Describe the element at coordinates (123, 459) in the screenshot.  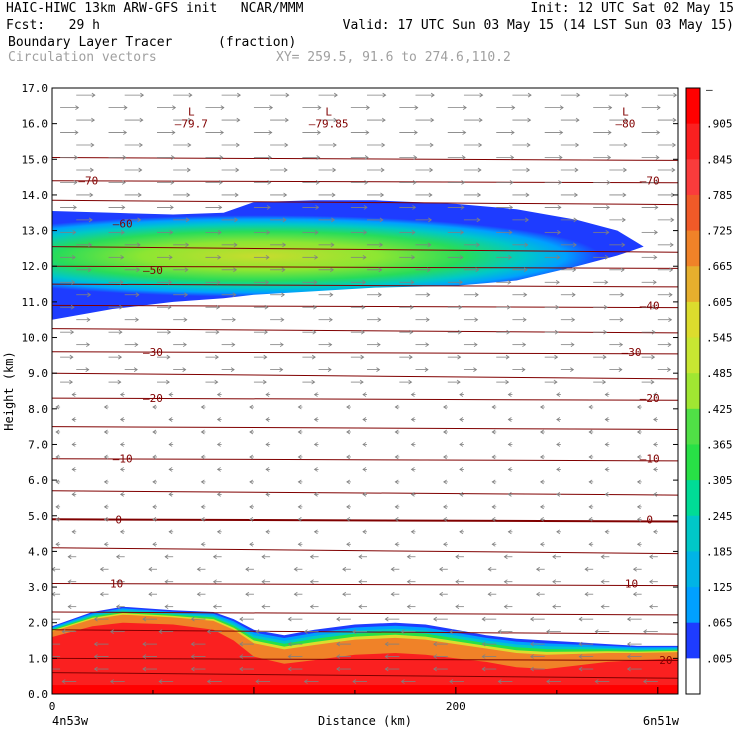
I see `contour-label: –10` at that location.